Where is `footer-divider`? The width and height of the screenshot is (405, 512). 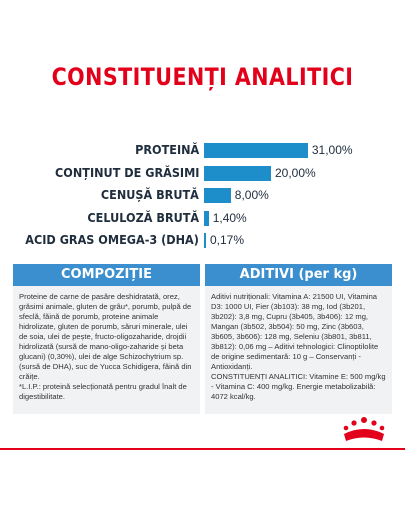
footer-divider is located at coordinates (202, 449).